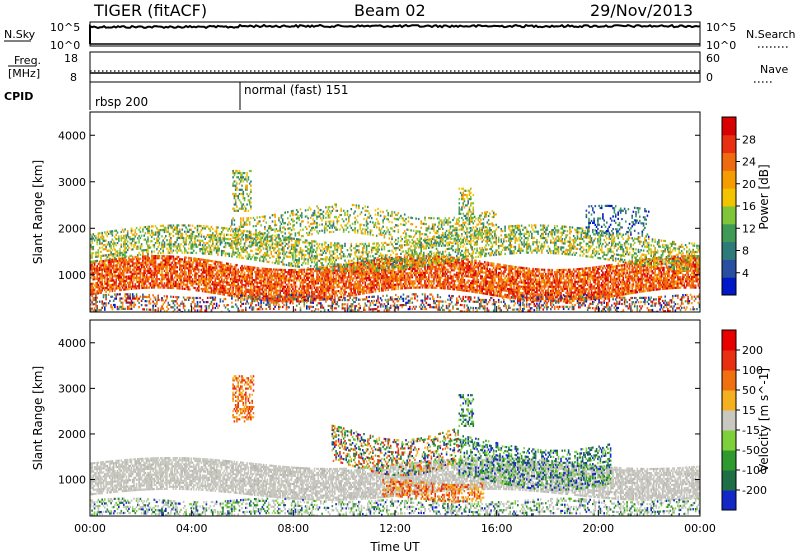 Image resolution: width=800 pixels, height=554 pixels. What do you see at coordinates (709, 77) in the screenshot?
I see `nave-tick-bottom: 0` at bounding box center [709, 77].